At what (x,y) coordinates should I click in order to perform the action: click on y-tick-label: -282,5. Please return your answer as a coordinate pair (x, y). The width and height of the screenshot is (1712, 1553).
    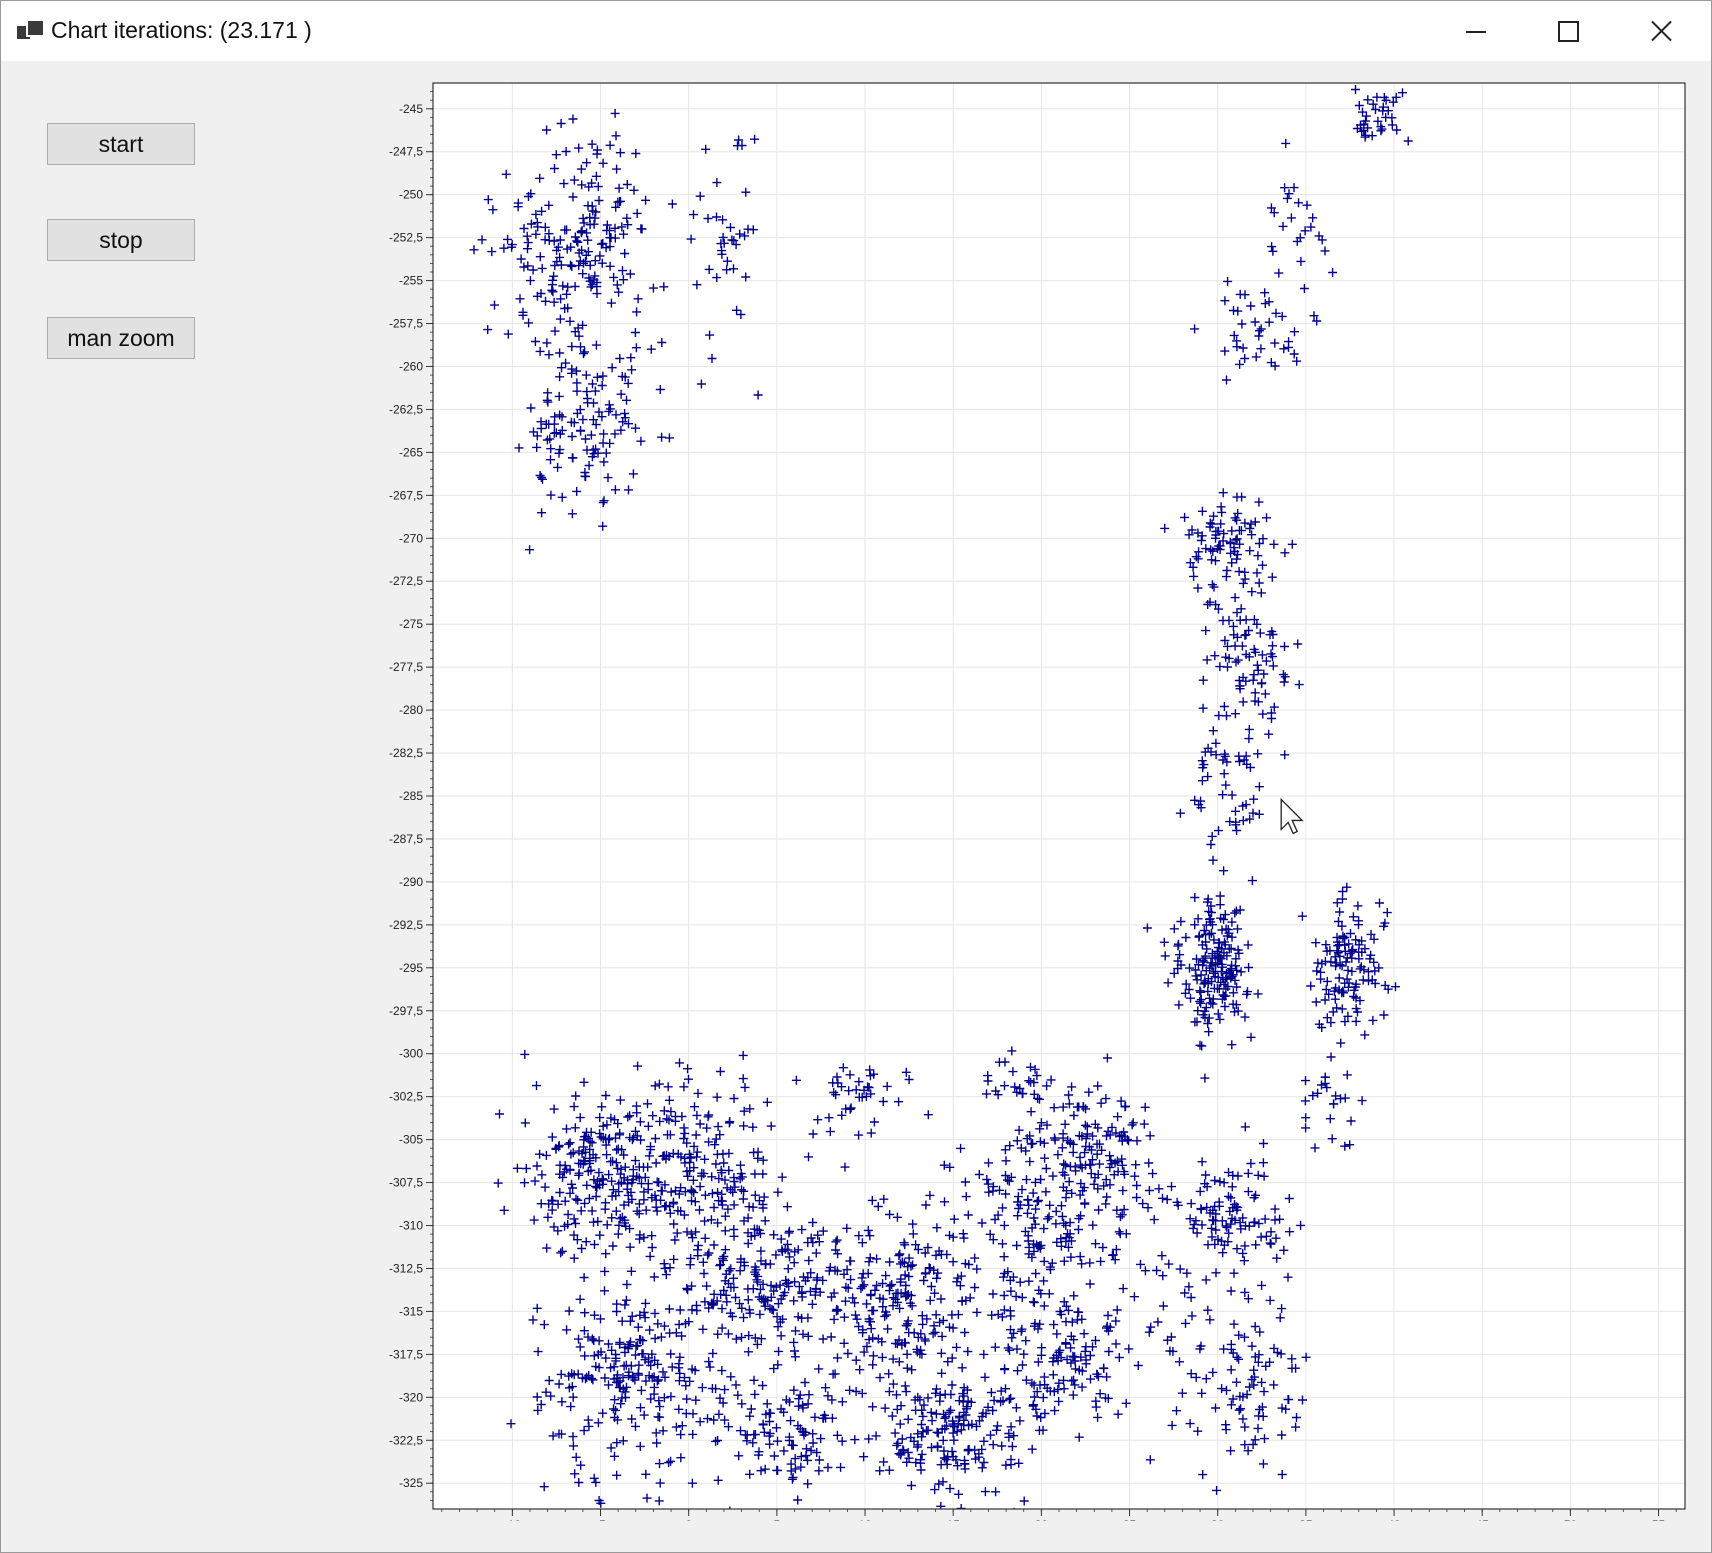
    Looking at the image, I should click on (406, 753).